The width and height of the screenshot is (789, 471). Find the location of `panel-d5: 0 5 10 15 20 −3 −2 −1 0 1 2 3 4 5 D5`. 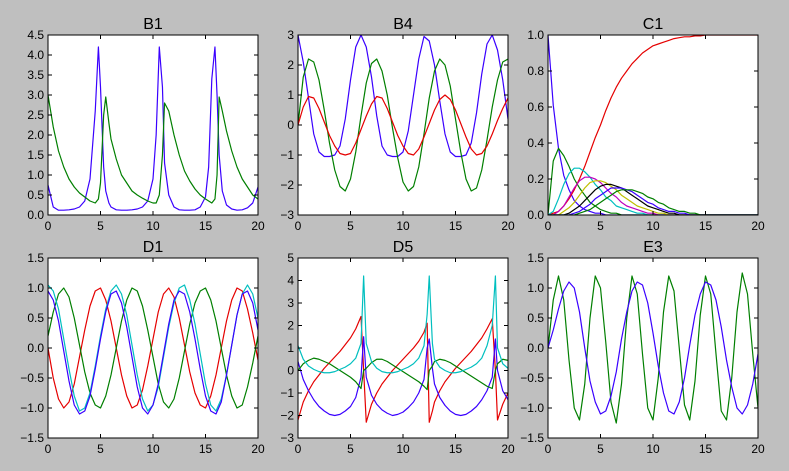

panel-d5: 0 5 10 15 20 −3 −2 −1 0 1 2 3 4 5 D5 is located at coordinates (397, 347).